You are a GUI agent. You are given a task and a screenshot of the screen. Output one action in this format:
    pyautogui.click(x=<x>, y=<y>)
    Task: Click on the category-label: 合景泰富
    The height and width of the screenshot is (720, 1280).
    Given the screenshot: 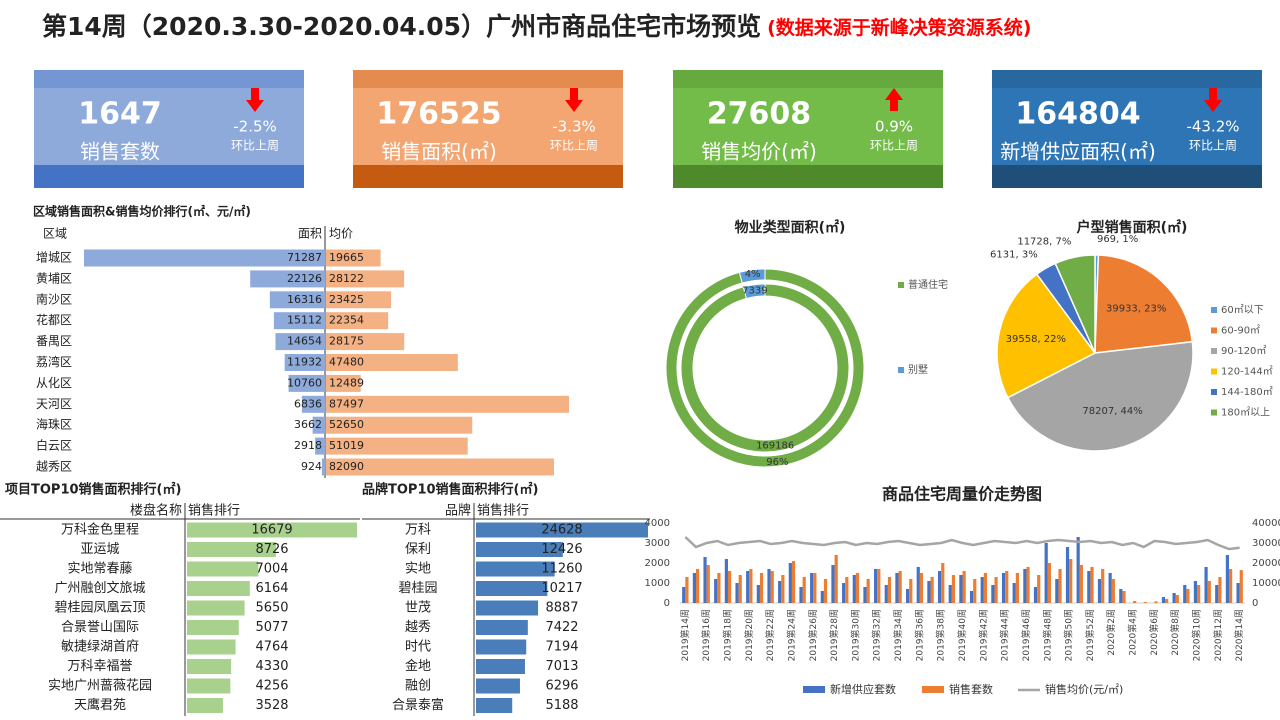 What is the action you would take?
    pyautogui.click(x=418, y=705)
    